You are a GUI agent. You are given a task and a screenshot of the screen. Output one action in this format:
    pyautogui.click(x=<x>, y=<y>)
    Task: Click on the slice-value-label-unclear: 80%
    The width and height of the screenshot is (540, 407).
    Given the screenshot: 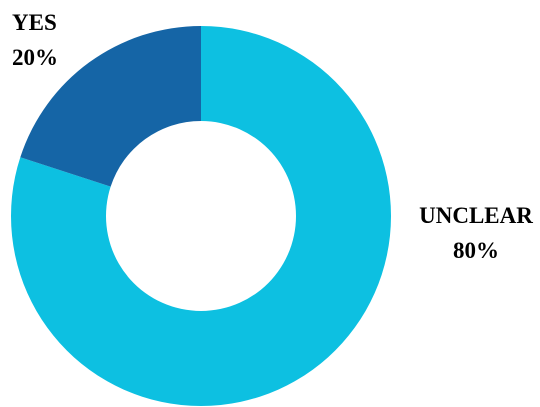 What is the action you would take?
    pyautogui.click(x=476, y=250)
    